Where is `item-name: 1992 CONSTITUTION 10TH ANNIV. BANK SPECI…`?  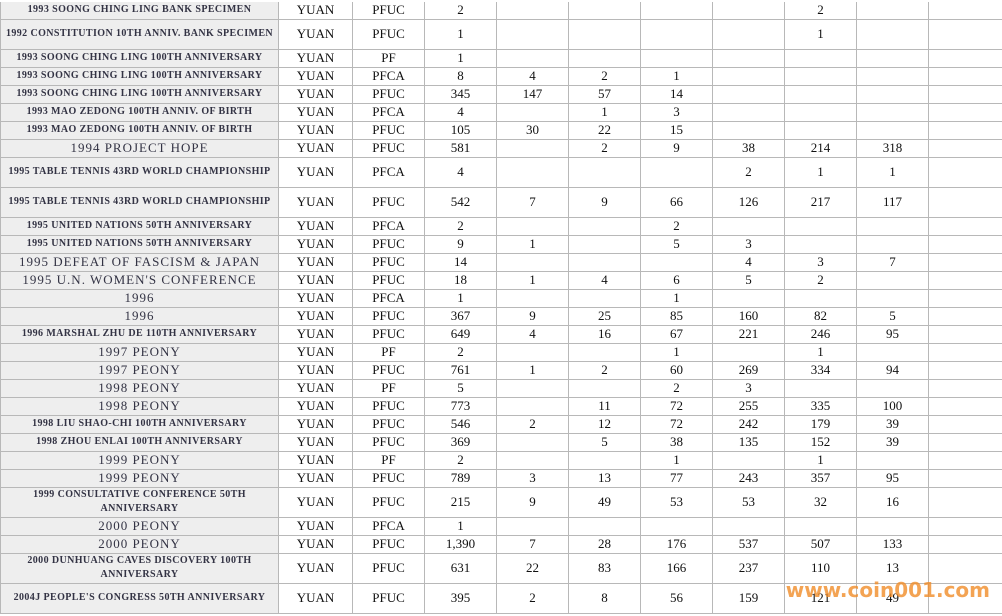 item-name: 1992 CONSTITUTION 10TH ANNIV. BANK SPECI… is located at coordinates (139, 34).